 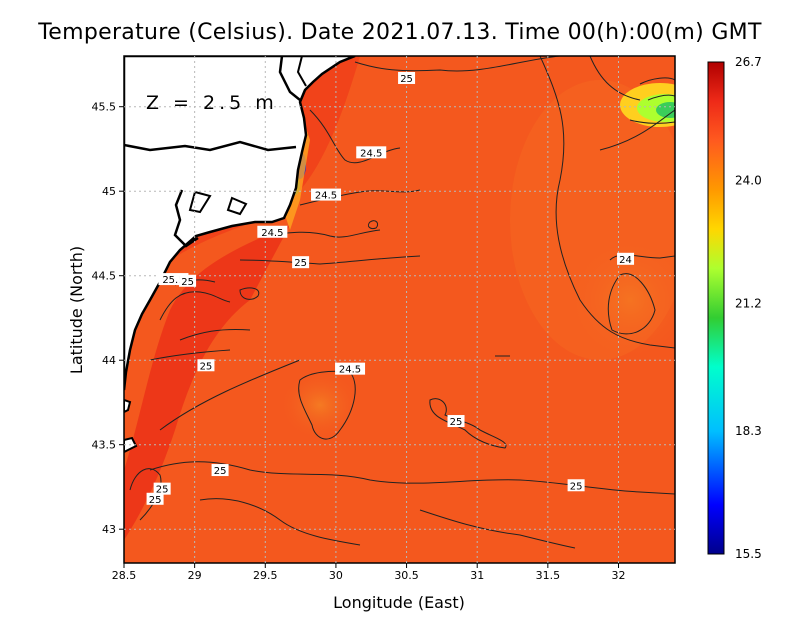 I want to click on colorbar-tick-label: 26.7, so click(x=748, y=62).